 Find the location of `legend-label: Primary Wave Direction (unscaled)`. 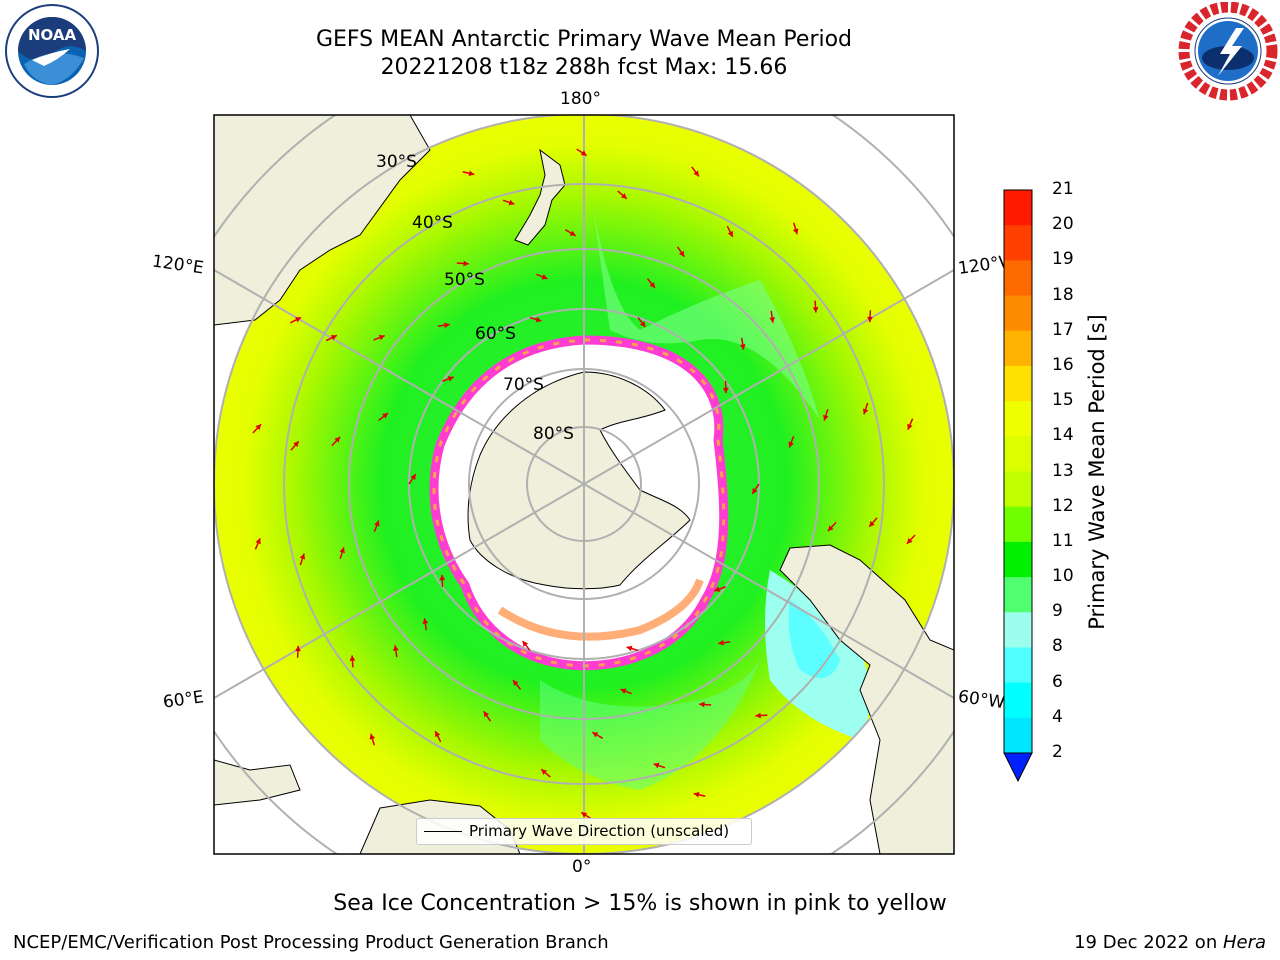

legend-label: Primary Wave Direction (unscaled) is located at coordinates (599, 831).